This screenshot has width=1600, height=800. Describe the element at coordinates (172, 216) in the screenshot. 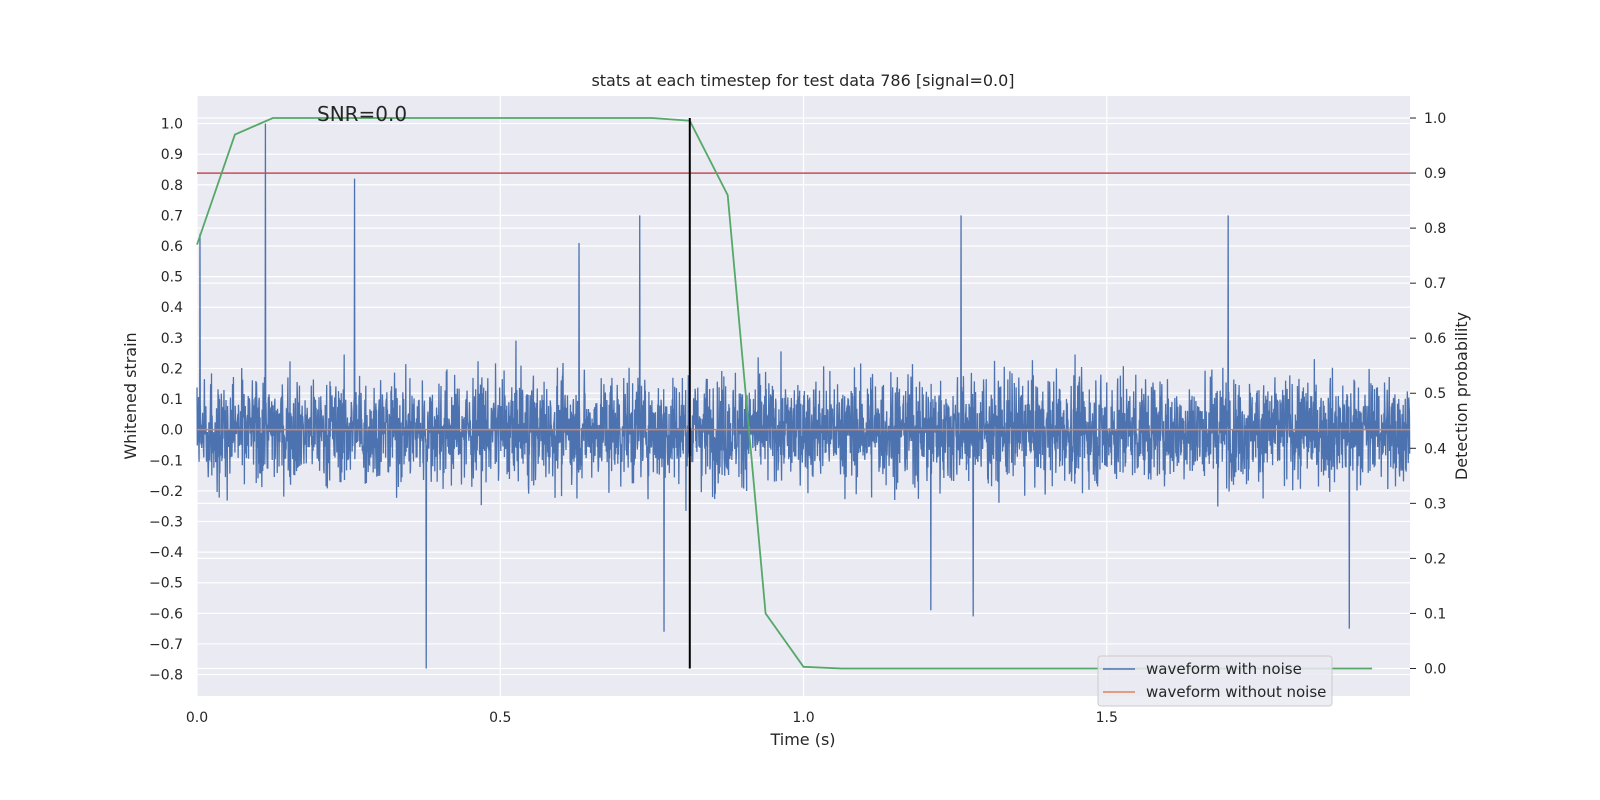

I see `y-left-tick-label: 0.7` at that location.